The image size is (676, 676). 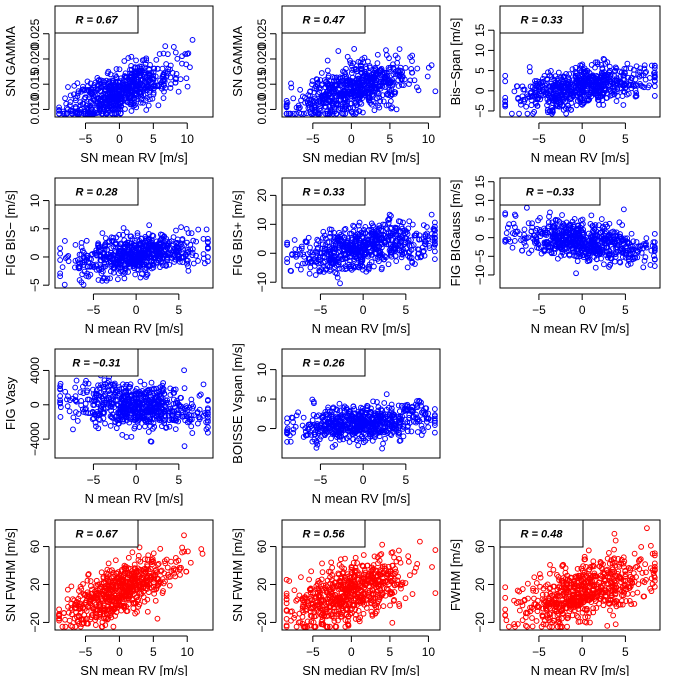 I want to click on scatter-points, so click(x=580, y=86).